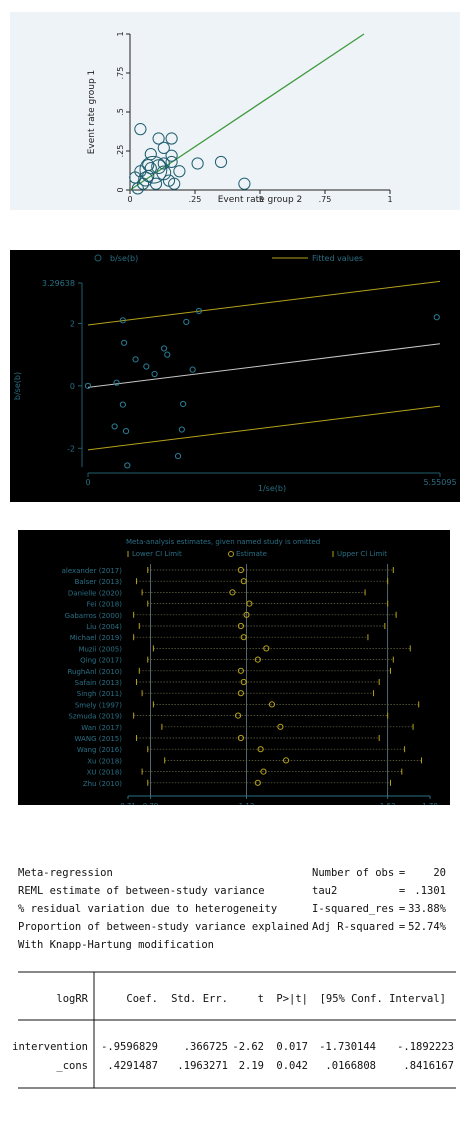 Image resolution: width=474 pixels, height=1122 pixels. What do you see at coordinates (100, 649) in the screenshot?
I see `study-label: Muzii (2005)` at bounding box center [100, 649].